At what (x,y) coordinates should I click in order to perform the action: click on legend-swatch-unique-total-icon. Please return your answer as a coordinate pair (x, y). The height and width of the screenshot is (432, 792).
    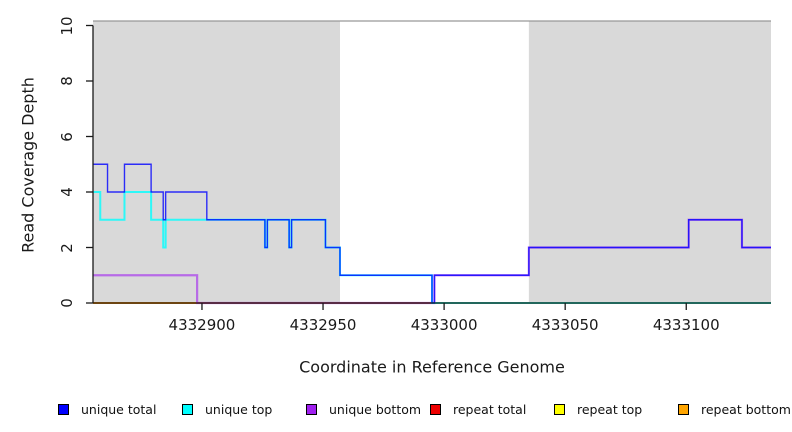
    Looking at the image, I should click on (63, 409).